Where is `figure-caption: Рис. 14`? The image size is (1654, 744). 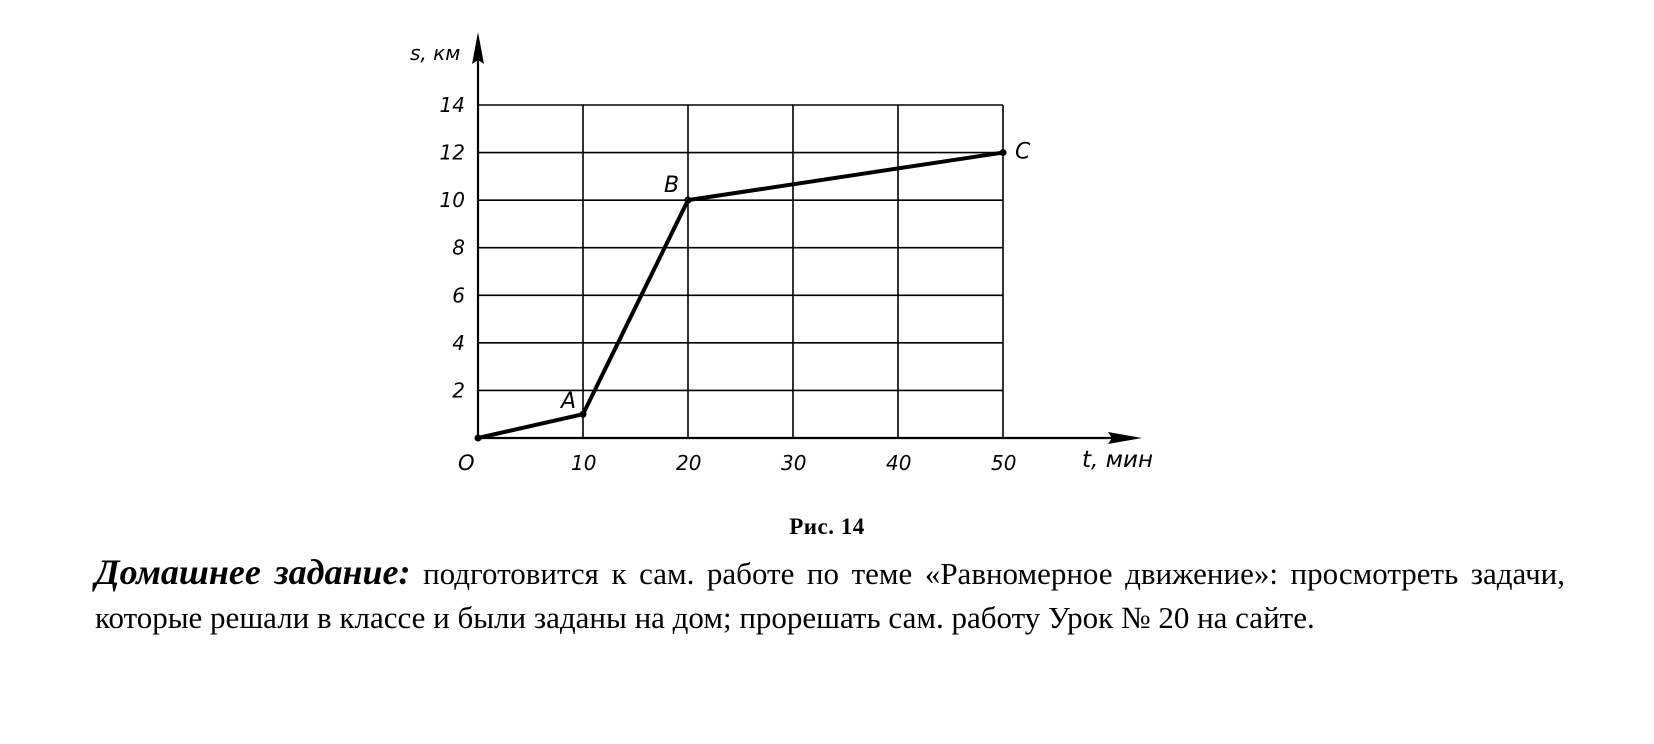 figure-caption: Рис. 14 is located at coordinates (827, 526).